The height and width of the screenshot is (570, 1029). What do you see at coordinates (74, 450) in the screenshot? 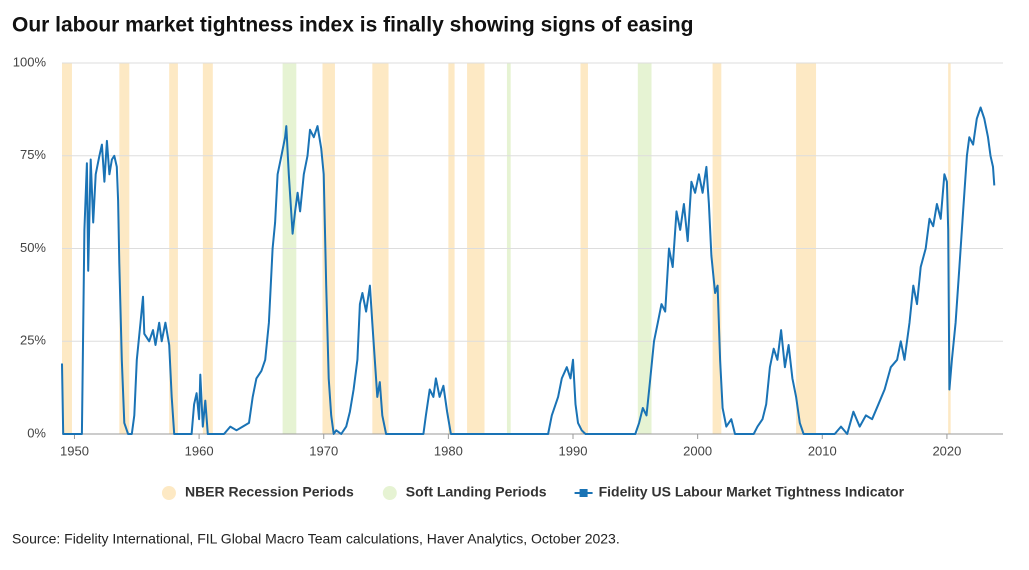
I see `x-tick-label: 1950` at bounding box center [74, 450].